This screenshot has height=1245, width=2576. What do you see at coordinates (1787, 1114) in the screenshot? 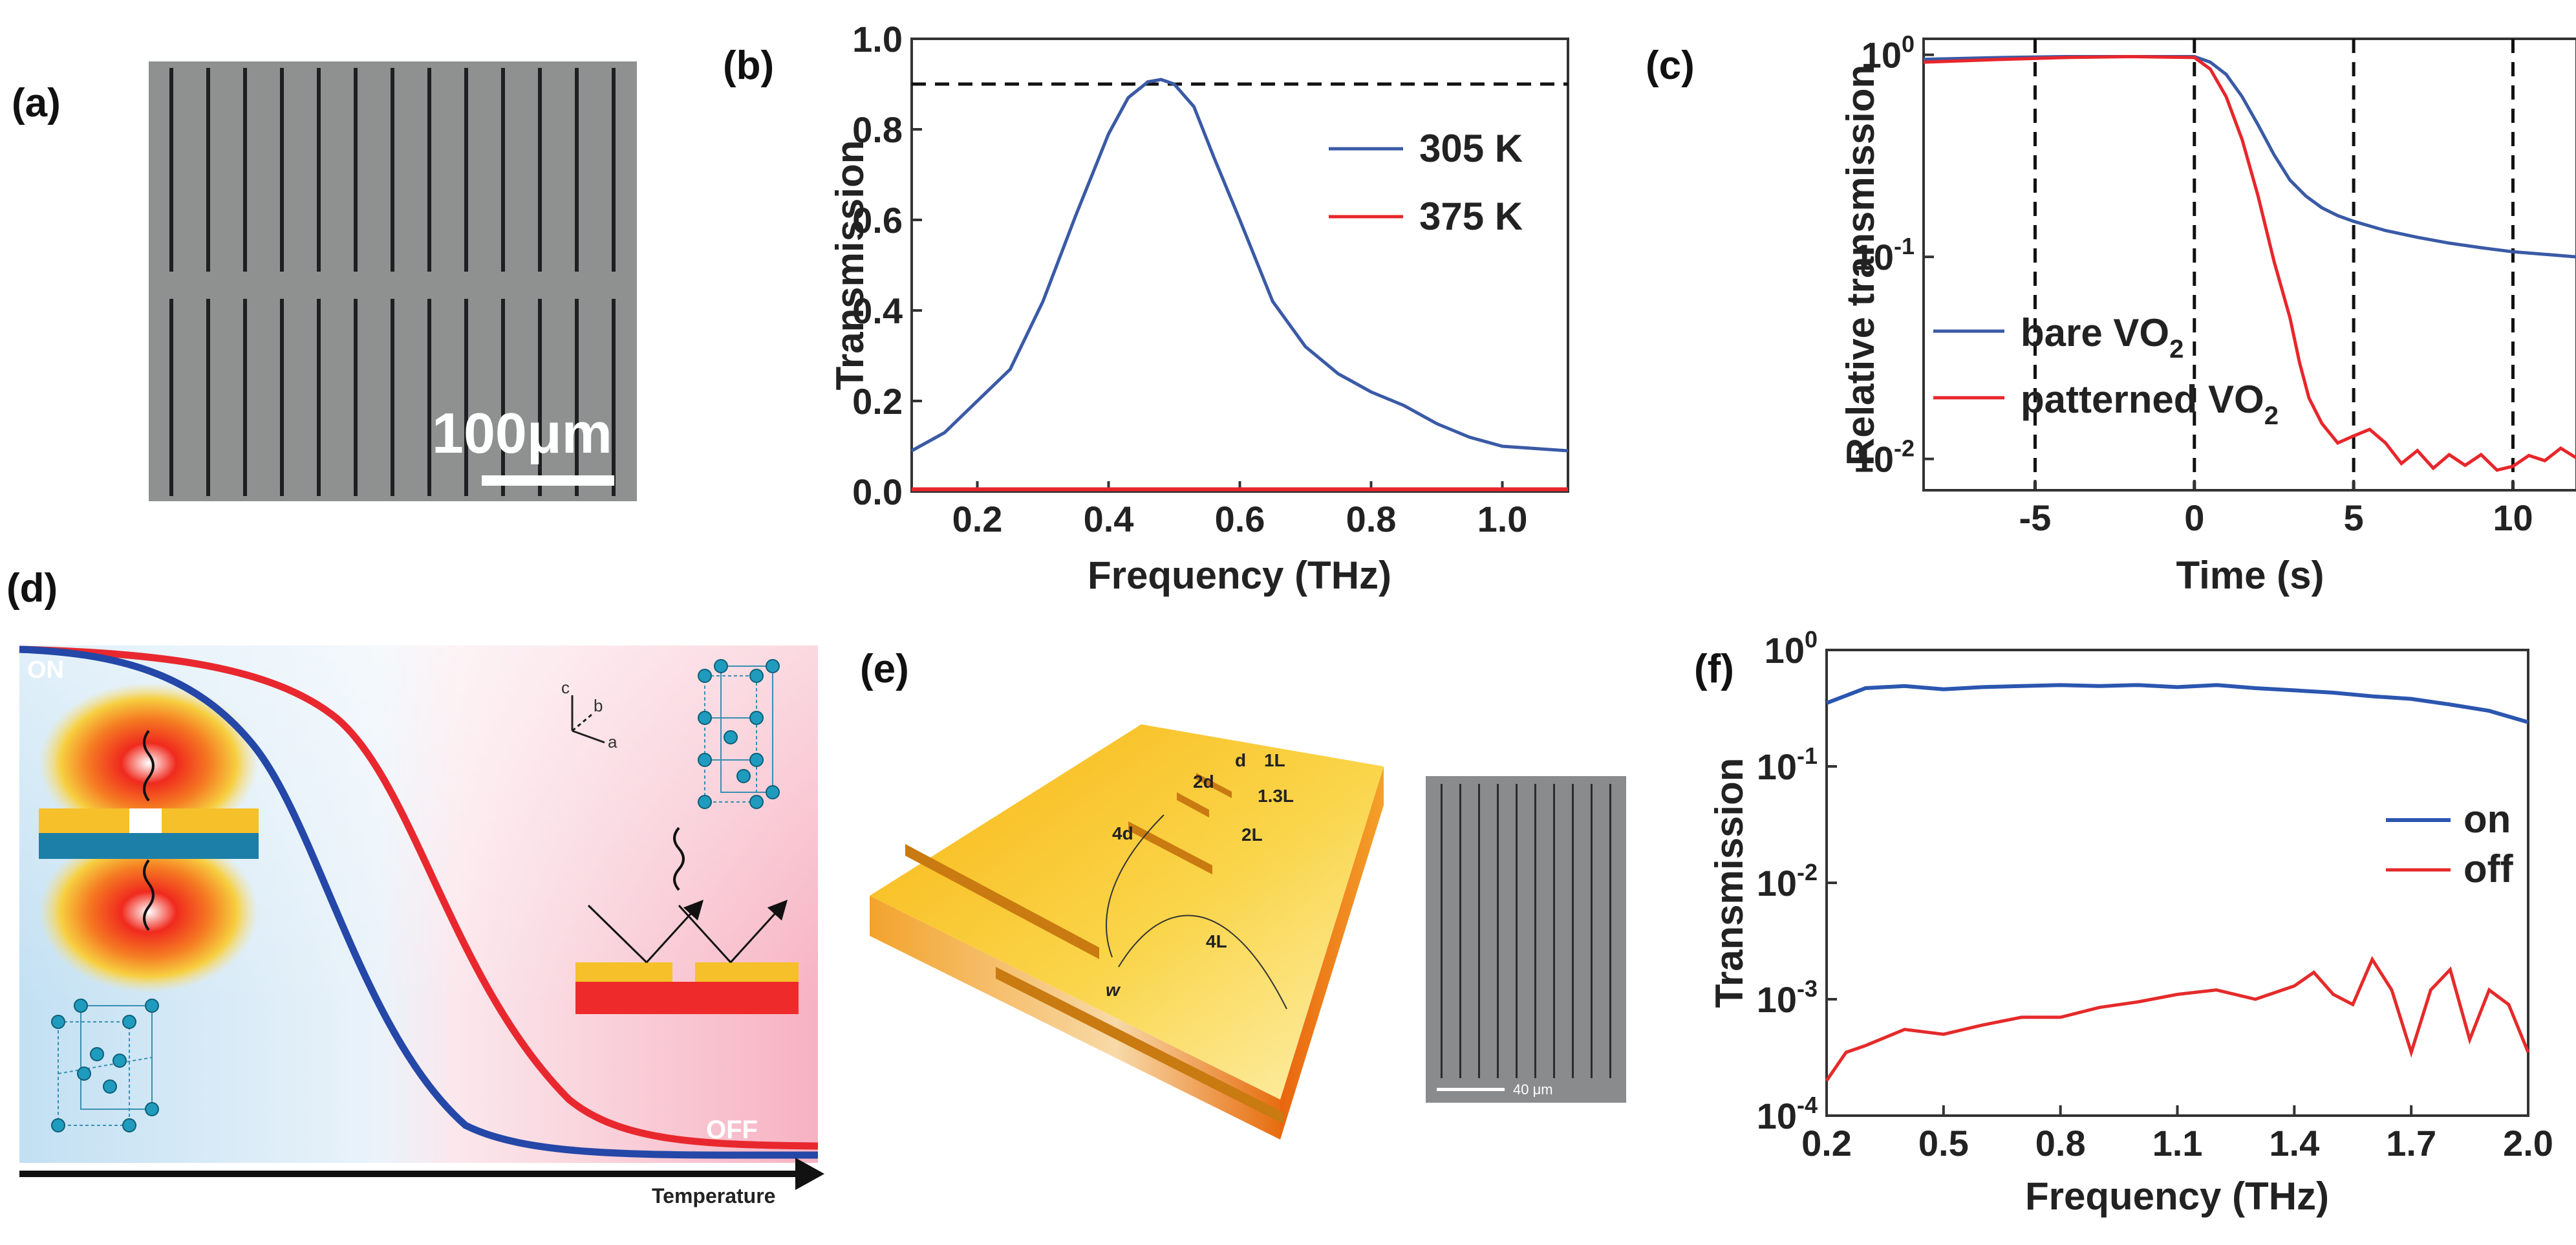
I see `f-ytick-label: 10-4` at bounding box center [1787, 1114].